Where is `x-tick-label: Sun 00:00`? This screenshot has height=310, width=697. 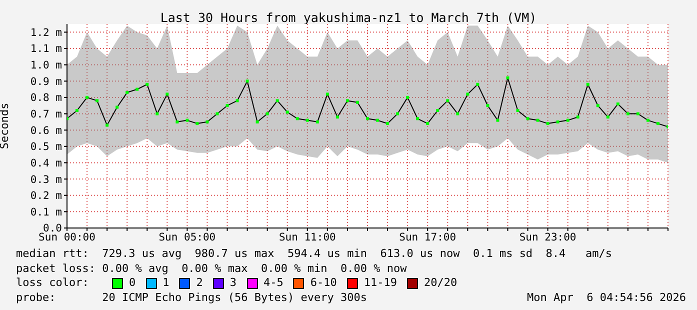
x-tick-label: Sun 00:00 is located at coordinates (67, 237).